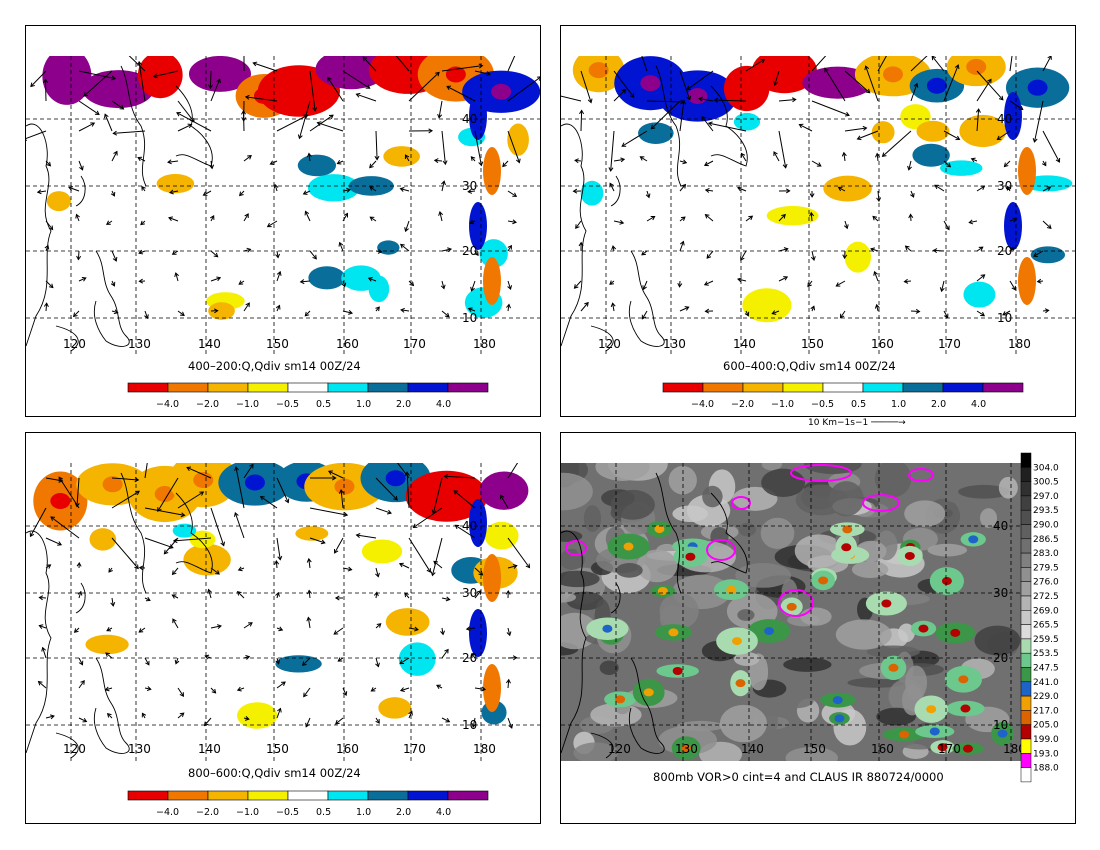  I want to click on ir-colorbar-label: 193.0, so click(1046, 754).